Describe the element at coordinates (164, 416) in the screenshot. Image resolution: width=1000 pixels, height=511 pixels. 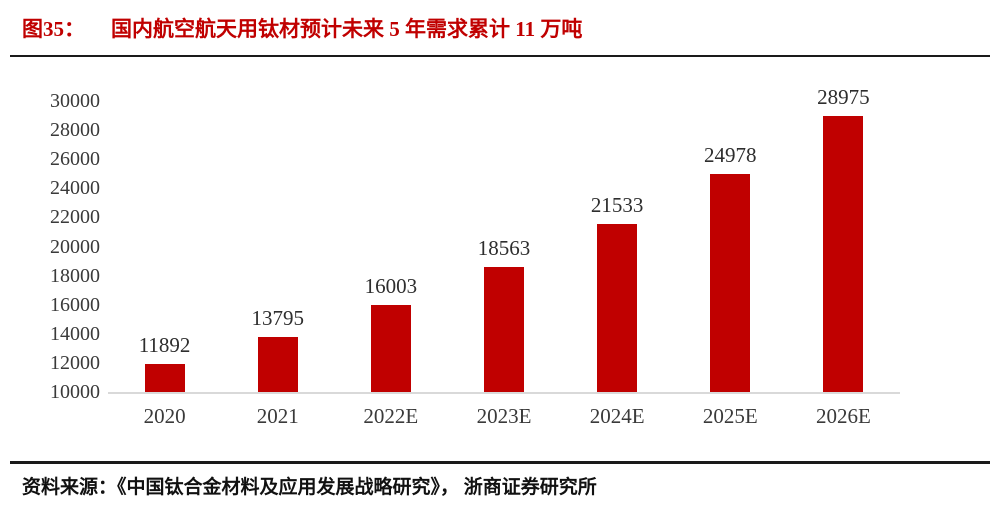
I see `x-axis-category-label: 2020` at that location.